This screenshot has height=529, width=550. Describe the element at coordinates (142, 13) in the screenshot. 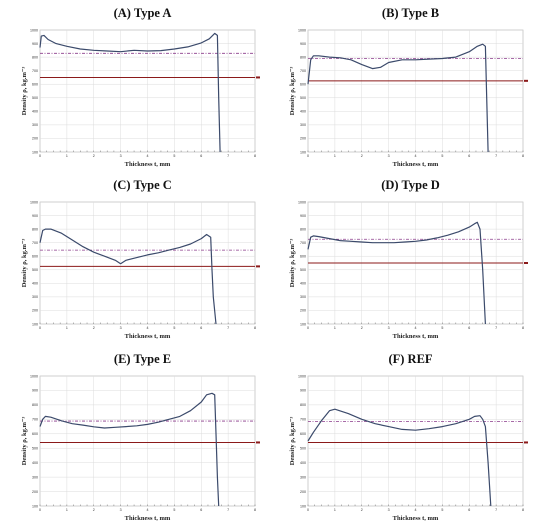

I see `chart-title: (A) Type A` at that location.